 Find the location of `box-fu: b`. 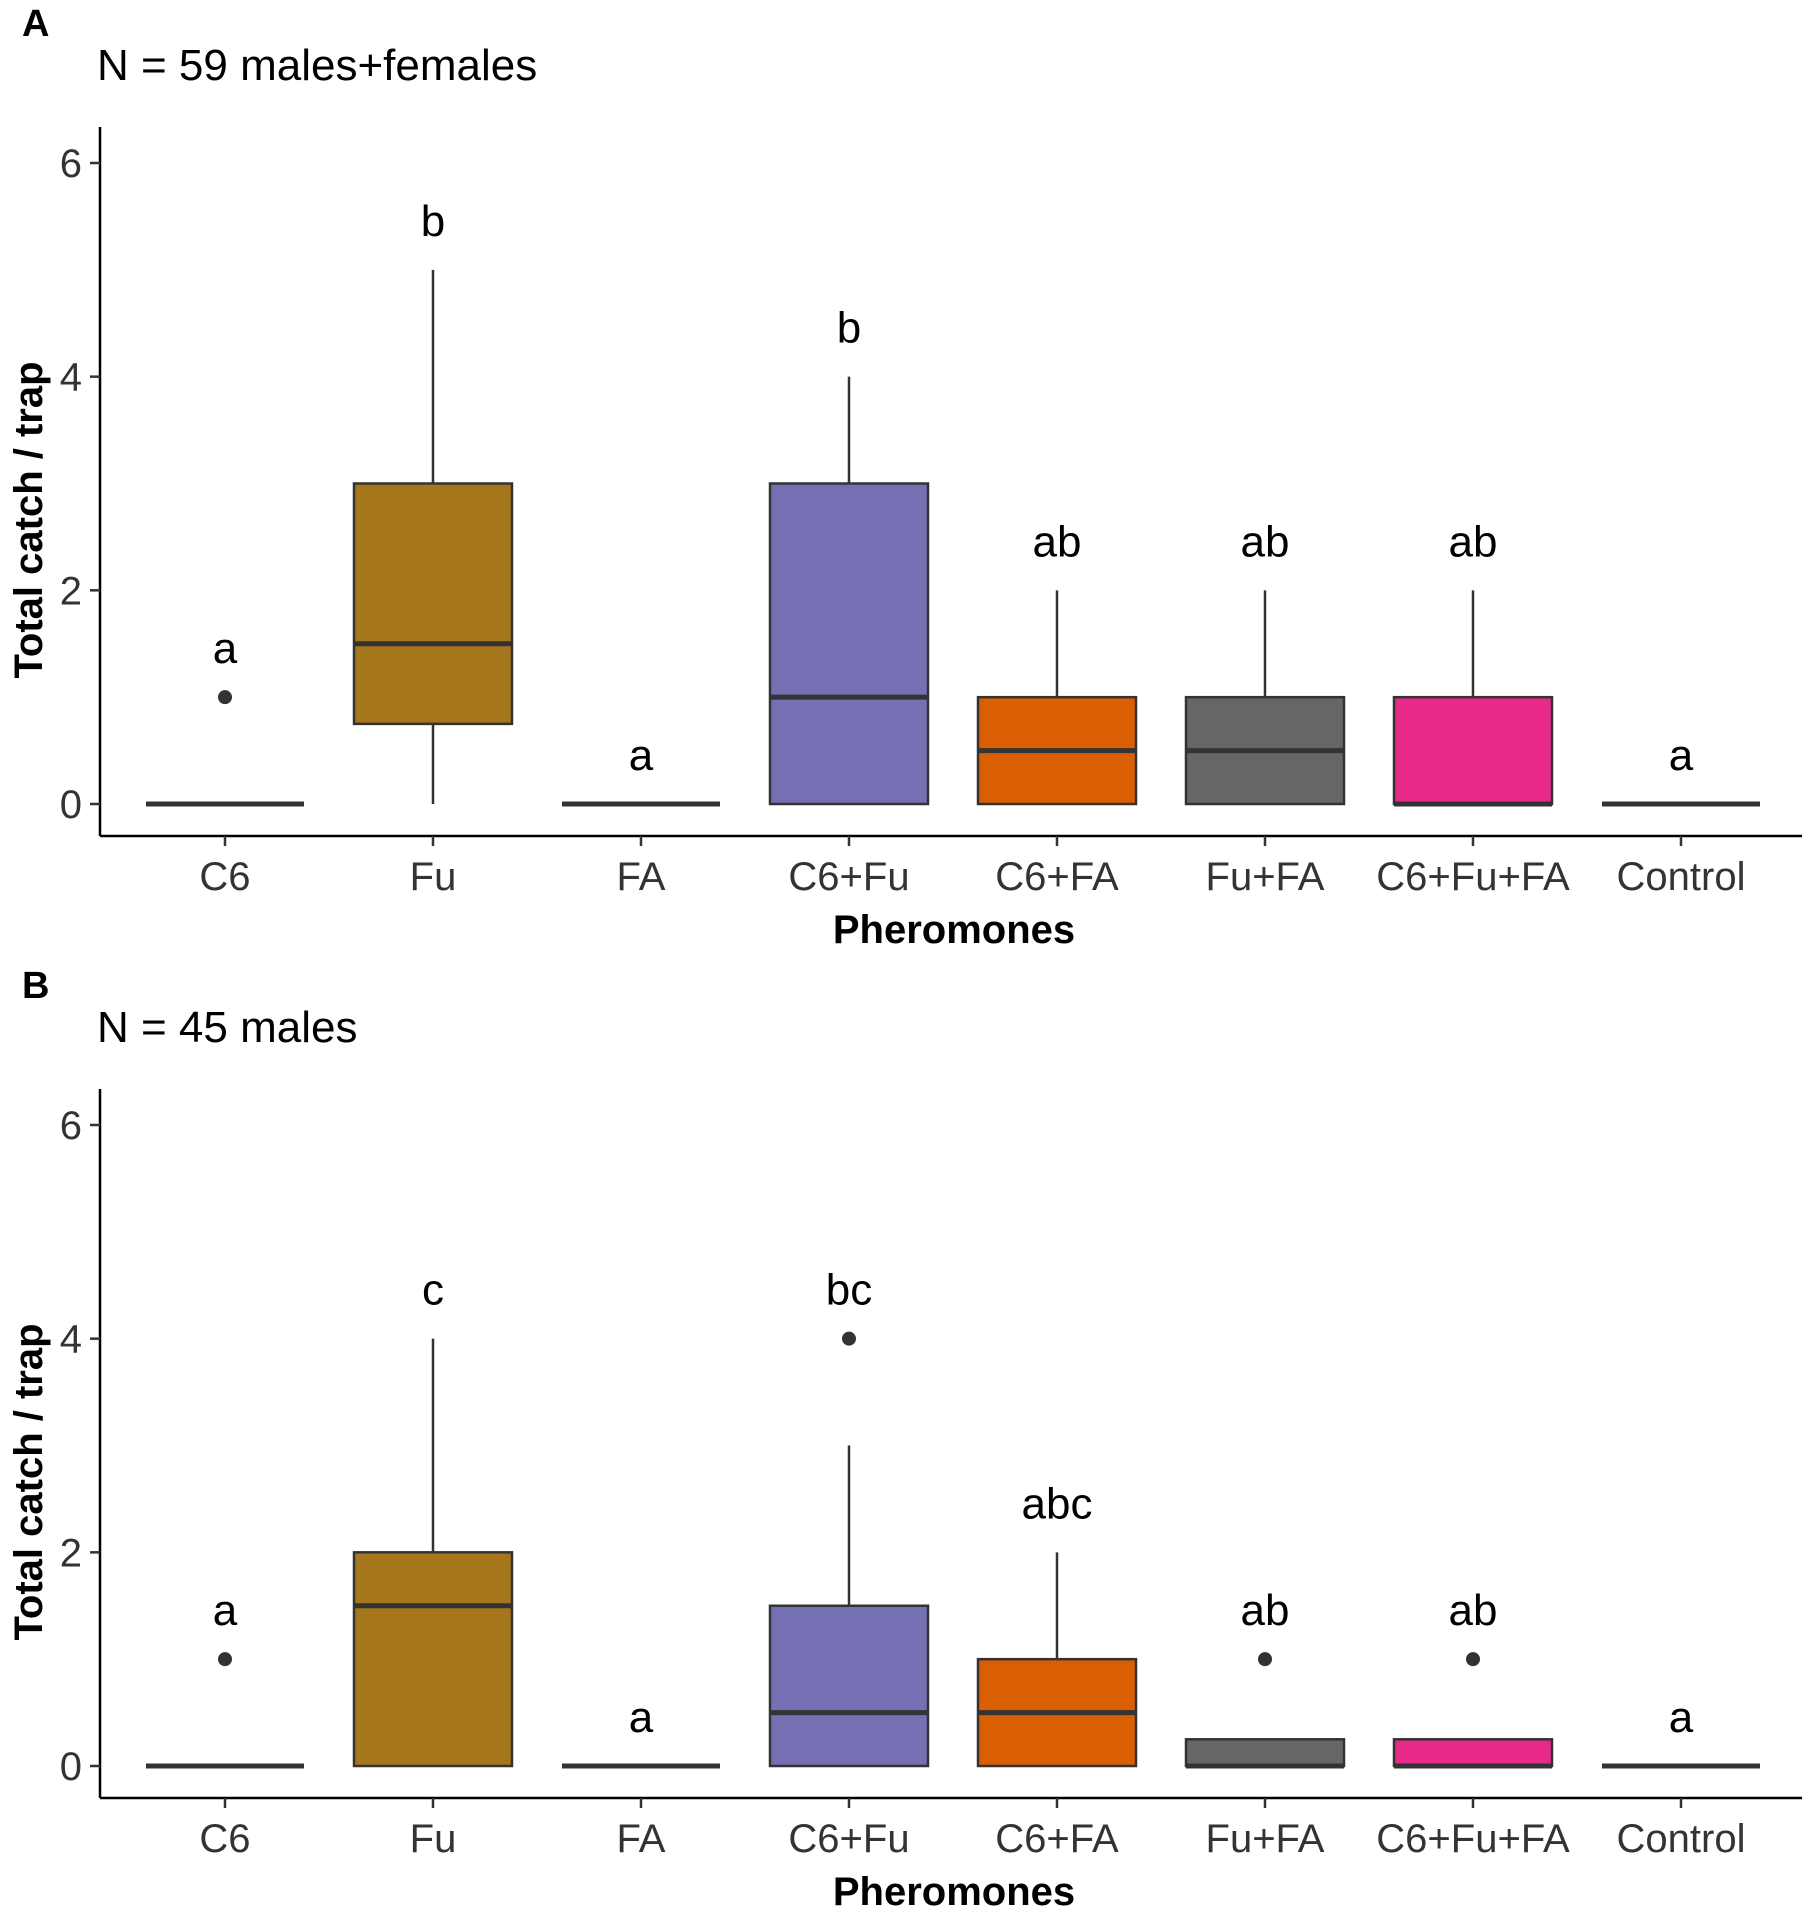

box-fu: b is located at coordinates (433, 500).